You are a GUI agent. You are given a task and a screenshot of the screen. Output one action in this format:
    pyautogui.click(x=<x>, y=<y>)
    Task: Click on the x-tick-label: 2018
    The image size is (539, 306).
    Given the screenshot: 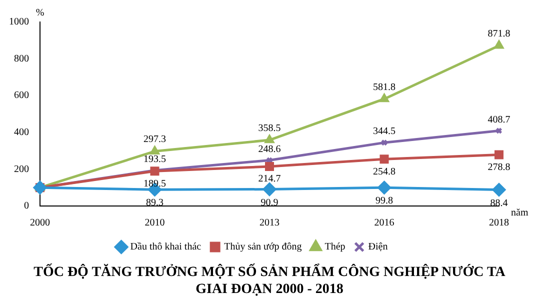 What is the action you would take?
    pyautogui.click(x=499, y=223)
    